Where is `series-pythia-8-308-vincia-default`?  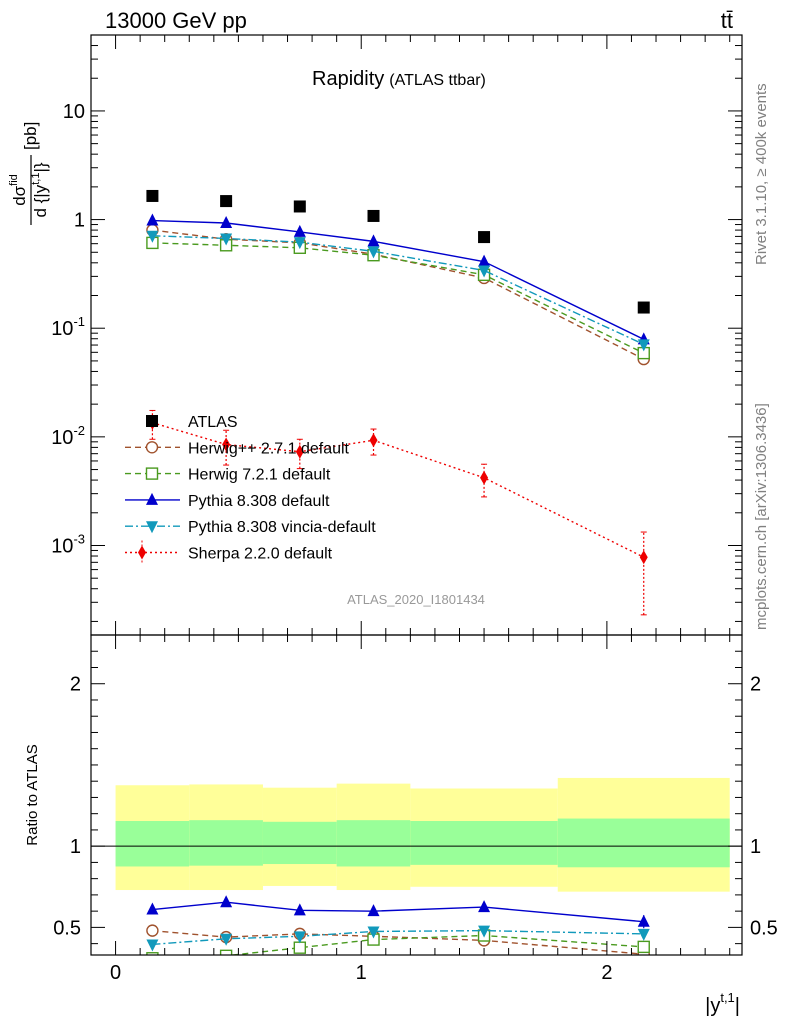
series-pythia-8-308-vincia-default is located at coordinates (398, 291).